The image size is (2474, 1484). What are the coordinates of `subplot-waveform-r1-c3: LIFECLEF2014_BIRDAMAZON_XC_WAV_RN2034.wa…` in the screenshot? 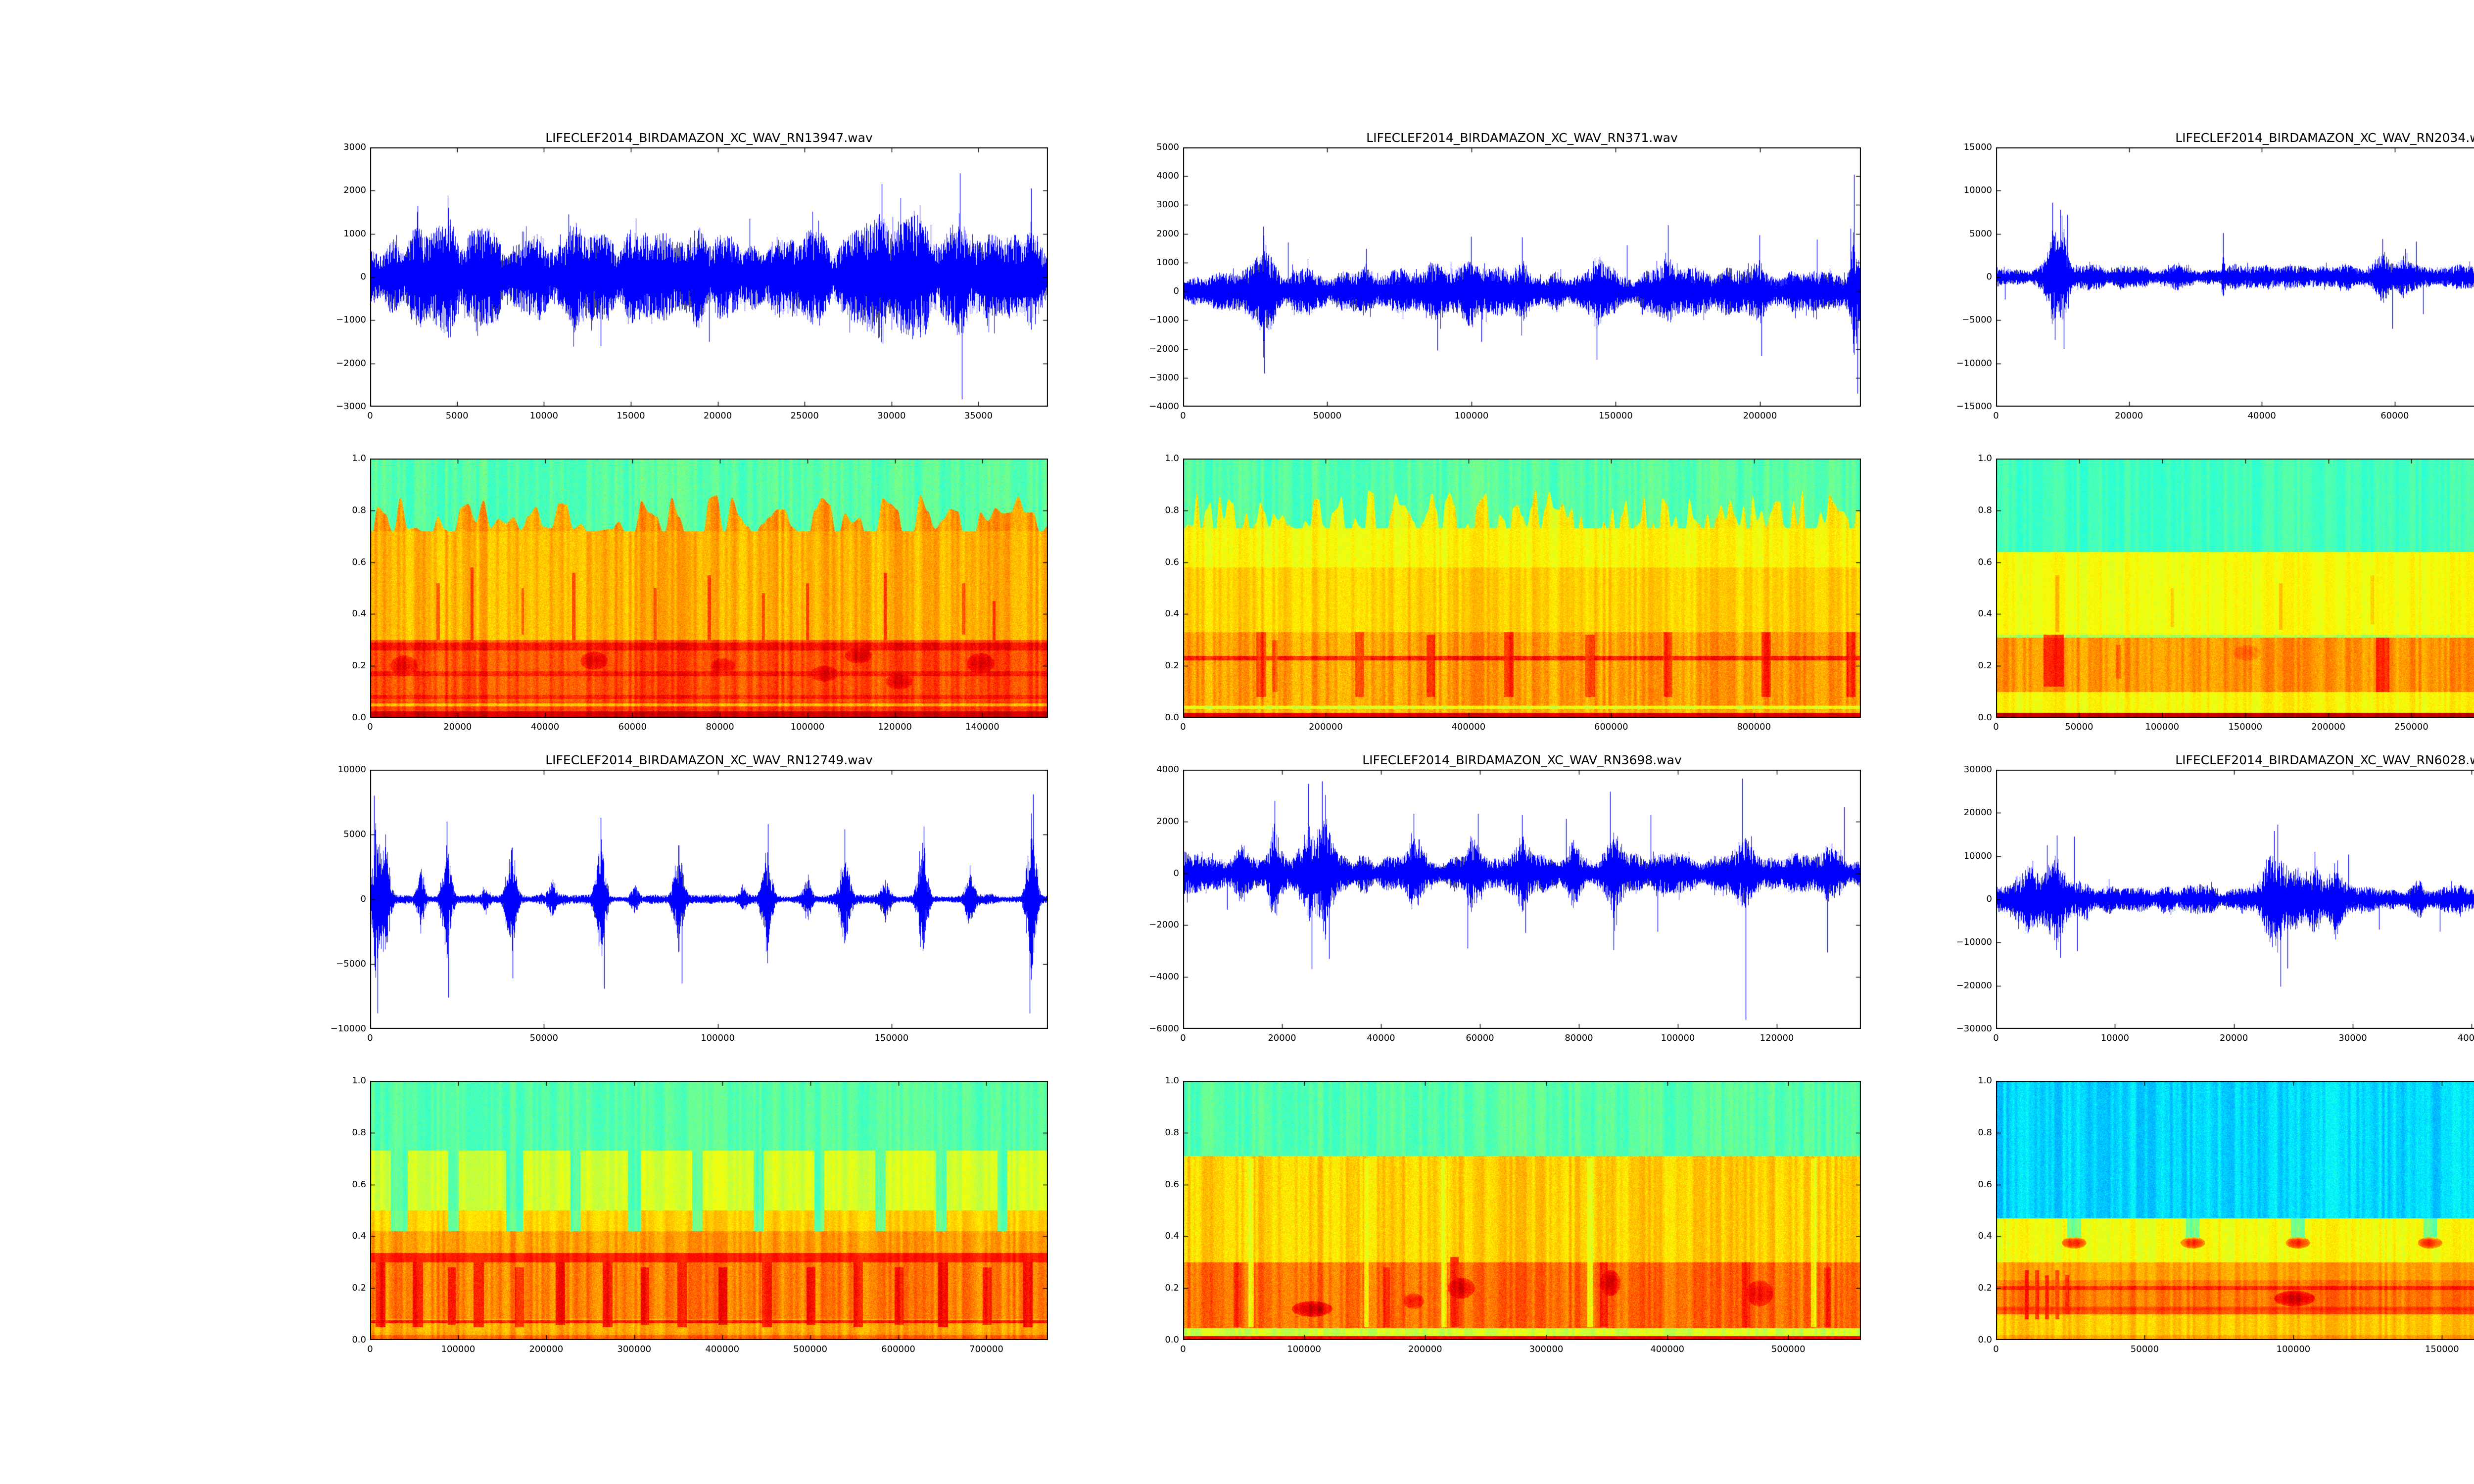 It's located at (2193, 276).